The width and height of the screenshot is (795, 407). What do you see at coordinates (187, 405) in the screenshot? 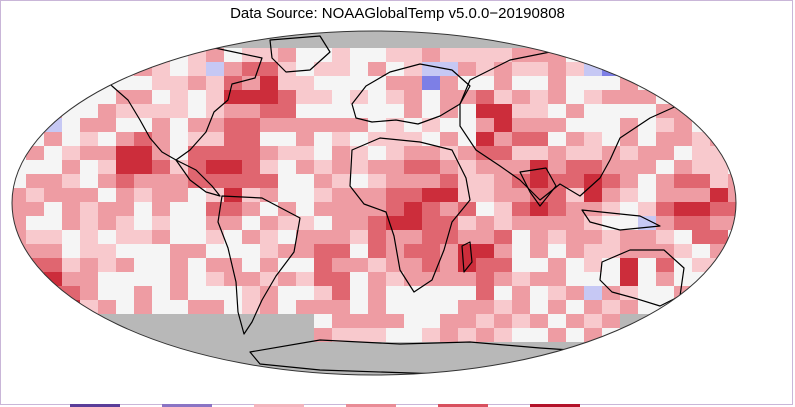
I see `legend-swatch` at bounding box center [187, 405].